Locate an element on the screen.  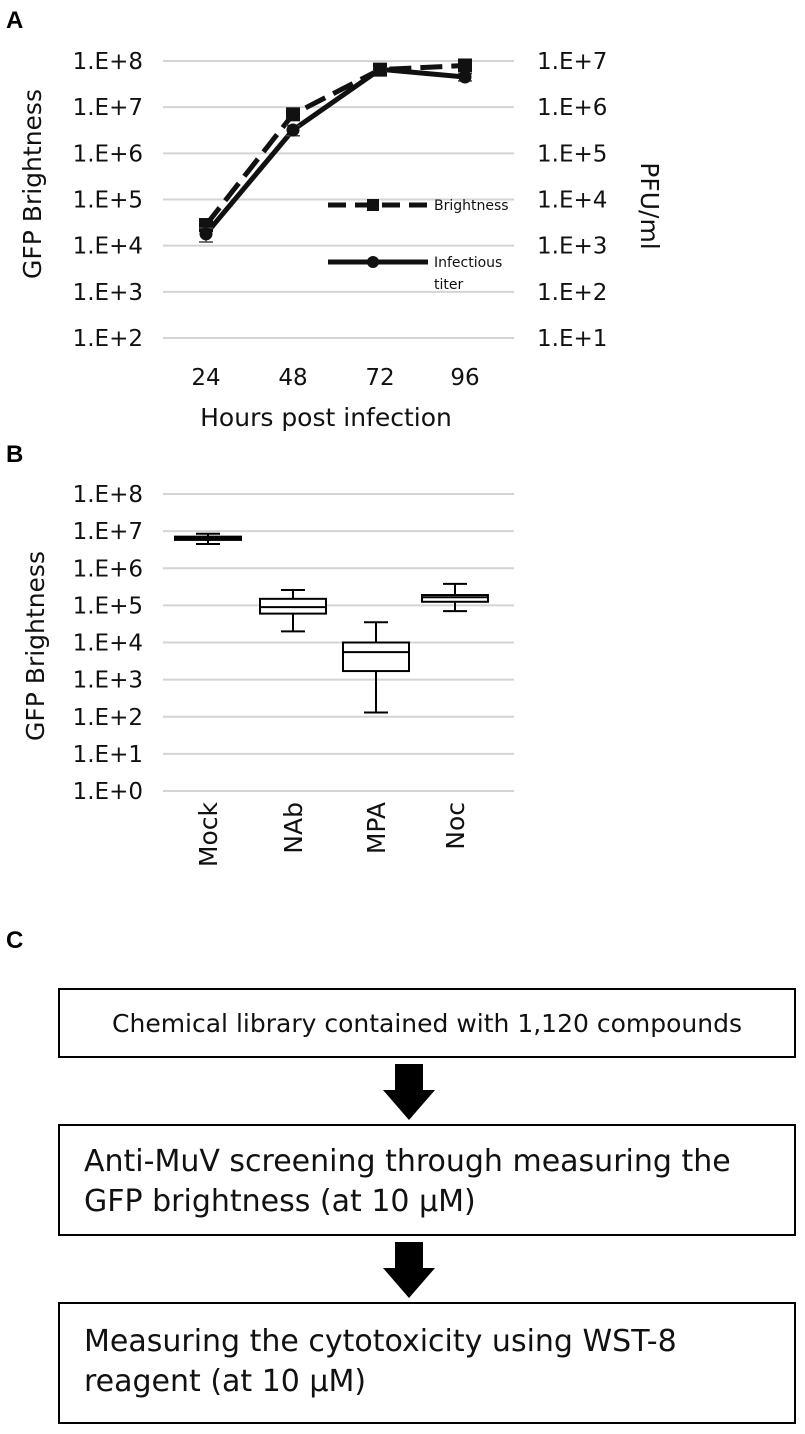
chart-a-y2-tick-label: 1.E+4 is located at coordinates (572, 201).